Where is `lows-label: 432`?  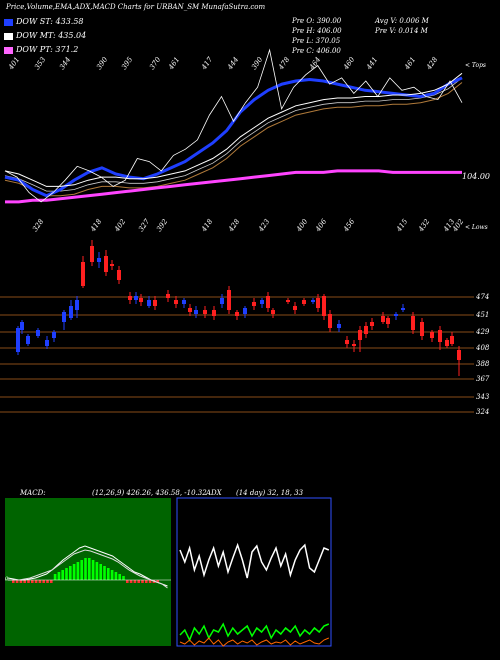
lows-label: 432 is located at coordinates (424, 225).